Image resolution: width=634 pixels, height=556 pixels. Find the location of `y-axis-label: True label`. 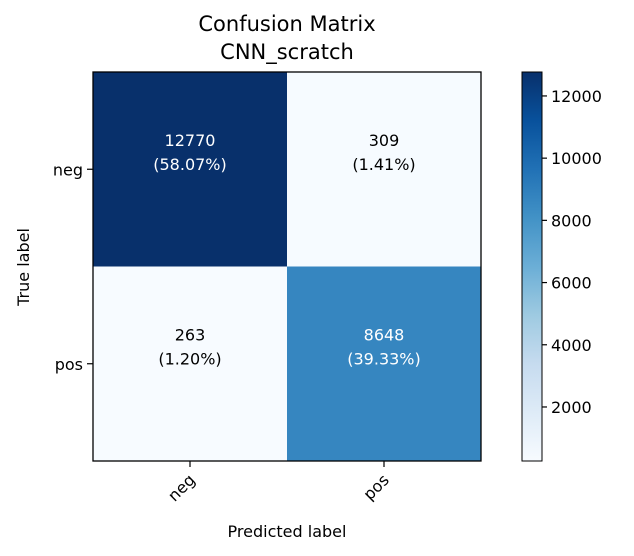

y-axis-label: True label is located at coordinates (23, 267).